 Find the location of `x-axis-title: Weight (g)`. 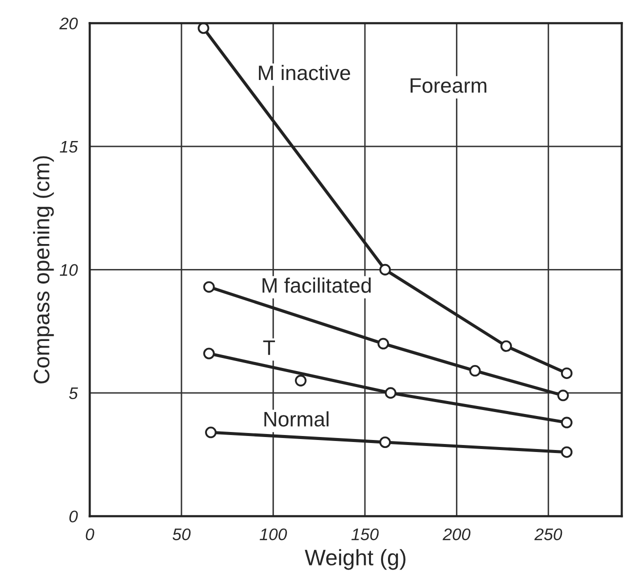

x-axis-title: Weight (g) is located at coordinates (355, 559).